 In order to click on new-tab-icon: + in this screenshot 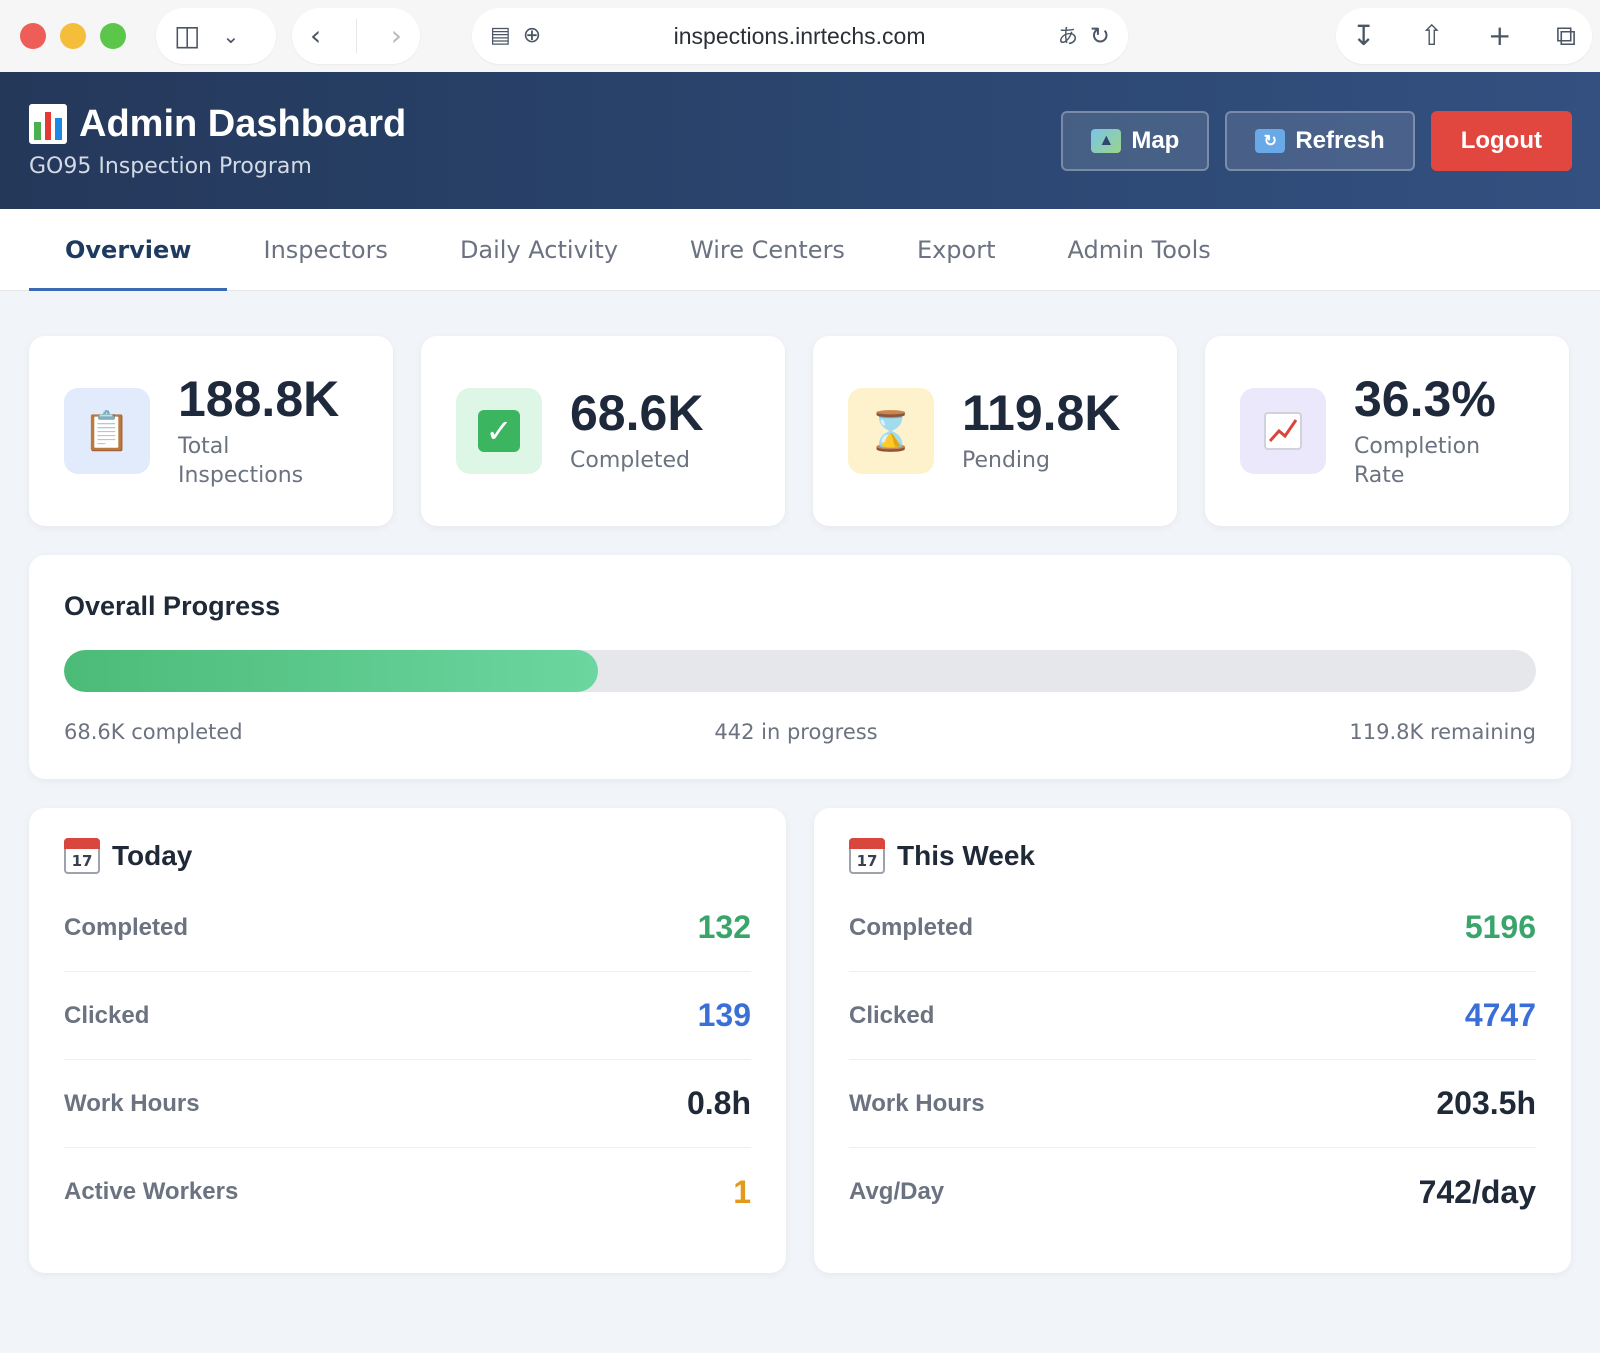, I will do `click(1500, 35)`.